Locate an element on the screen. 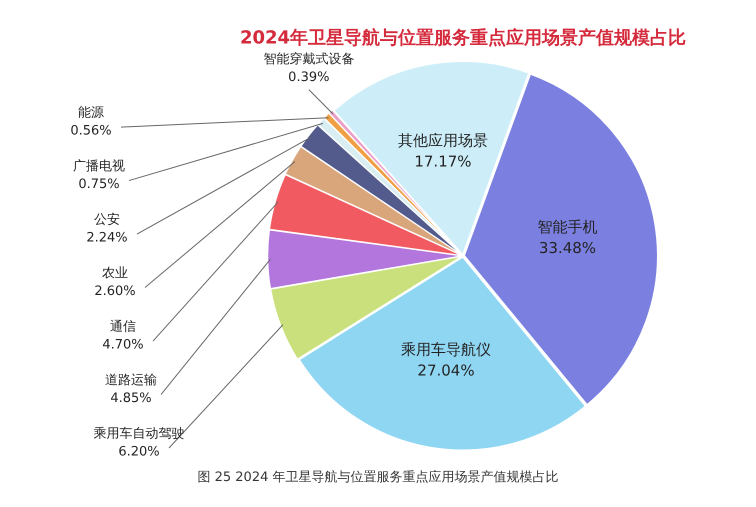  data-label: 4.85% is located at coordinates (131, 398).